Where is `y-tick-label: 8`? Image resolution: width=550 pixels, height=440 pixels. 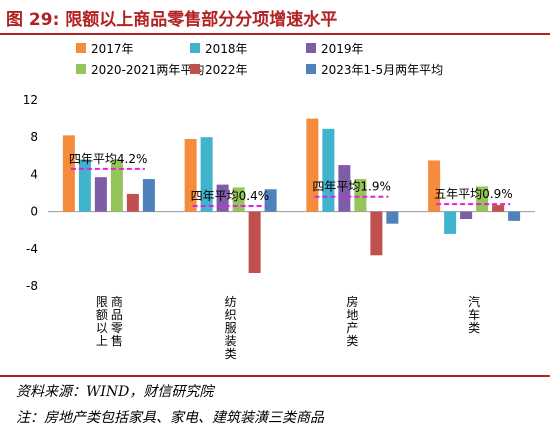
y-tick-label: 8 is located at coordinates (34, 137).